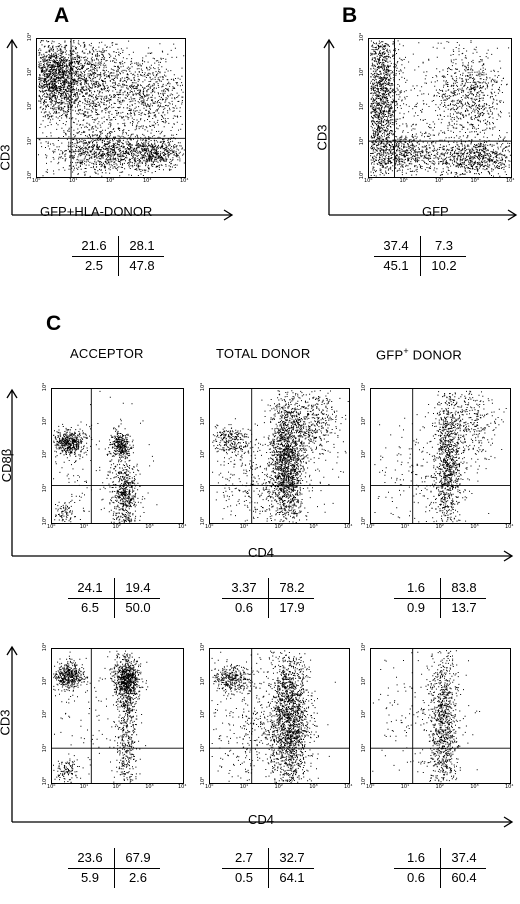  Describe the element at coordinates (292, 857) in the screenshot. I see `quadrant-ur: 32.7` at that location.